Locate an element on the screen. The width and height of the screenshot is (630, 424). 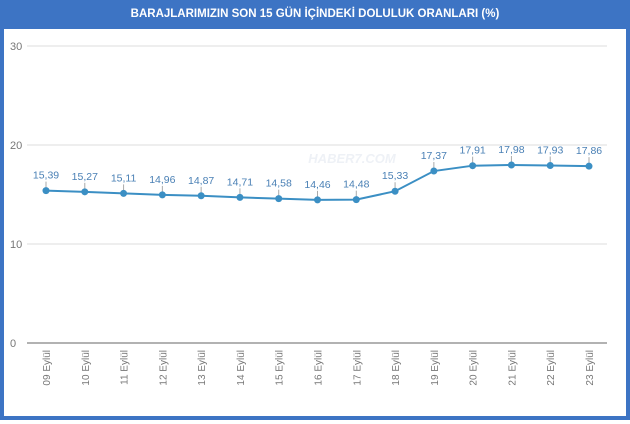
data-label: 17,91 is located at coordinates (473, 151).